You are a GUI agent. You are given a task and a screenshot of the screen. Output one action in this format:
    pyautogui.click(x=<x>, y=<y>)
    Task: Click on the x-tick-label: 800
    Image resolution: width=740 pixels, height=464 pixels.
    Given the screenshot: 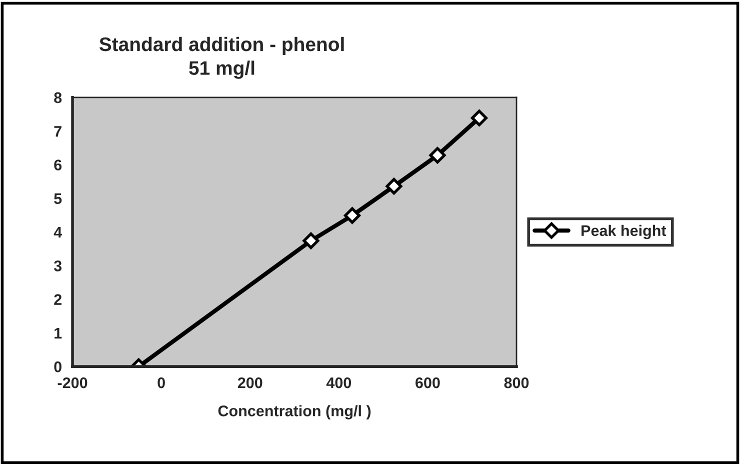 What is the action you would take?
    pyautogui.click(x=516, y=382)
    